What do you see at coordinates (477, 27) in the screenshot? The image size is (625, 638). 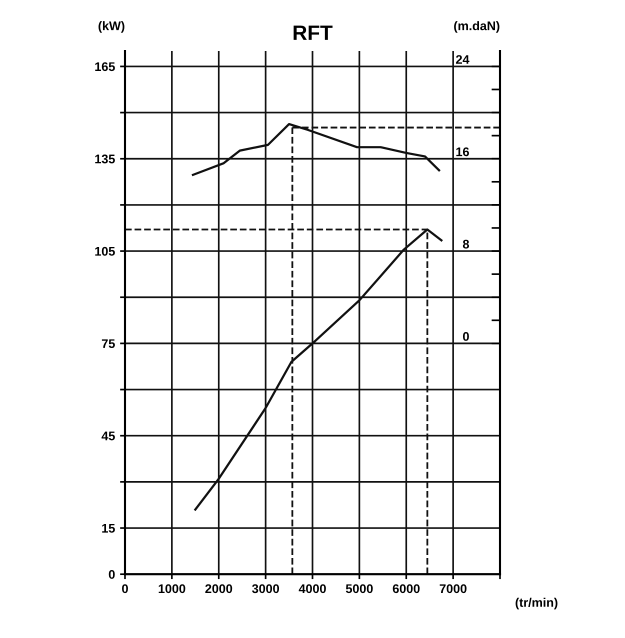 I see `y2-axis-title: (m.daN)` at bounding box center [477, 27].